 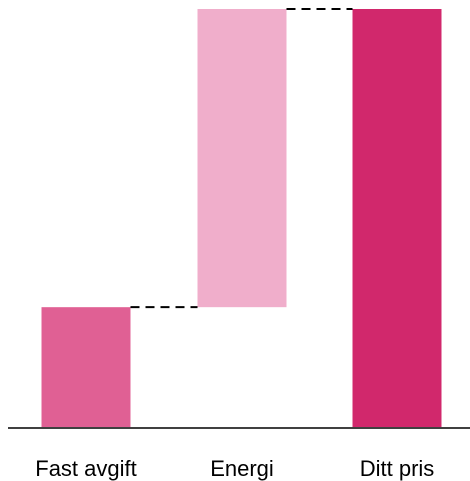 What do you see at coordinates (242, 468) in the screenshot?
I see `x-tick-label-energi: Energi` at bounding box center [242, 468].